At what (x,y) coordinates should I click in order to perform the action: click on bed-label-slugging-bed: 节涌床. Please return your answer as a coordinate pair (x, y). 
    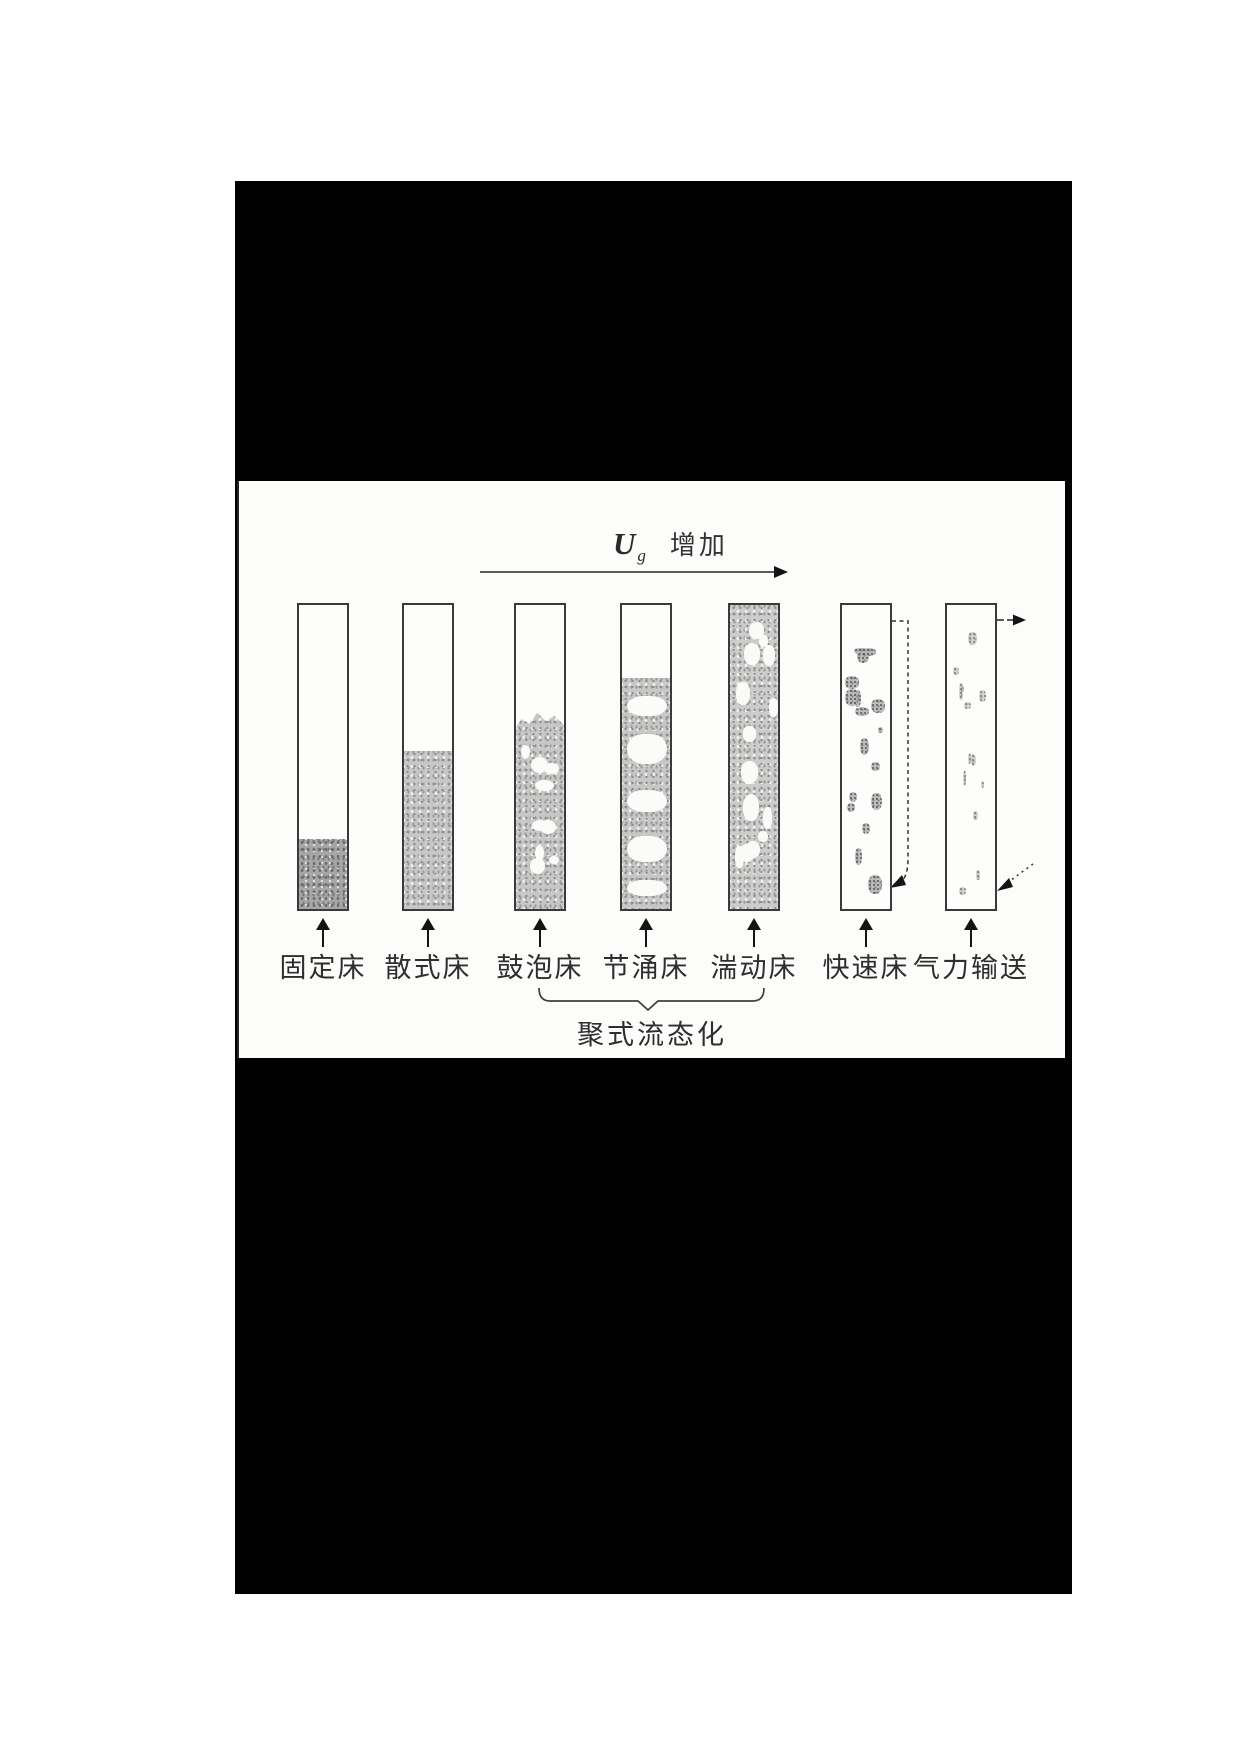
    Looking at the image, I should click on (646, 968).